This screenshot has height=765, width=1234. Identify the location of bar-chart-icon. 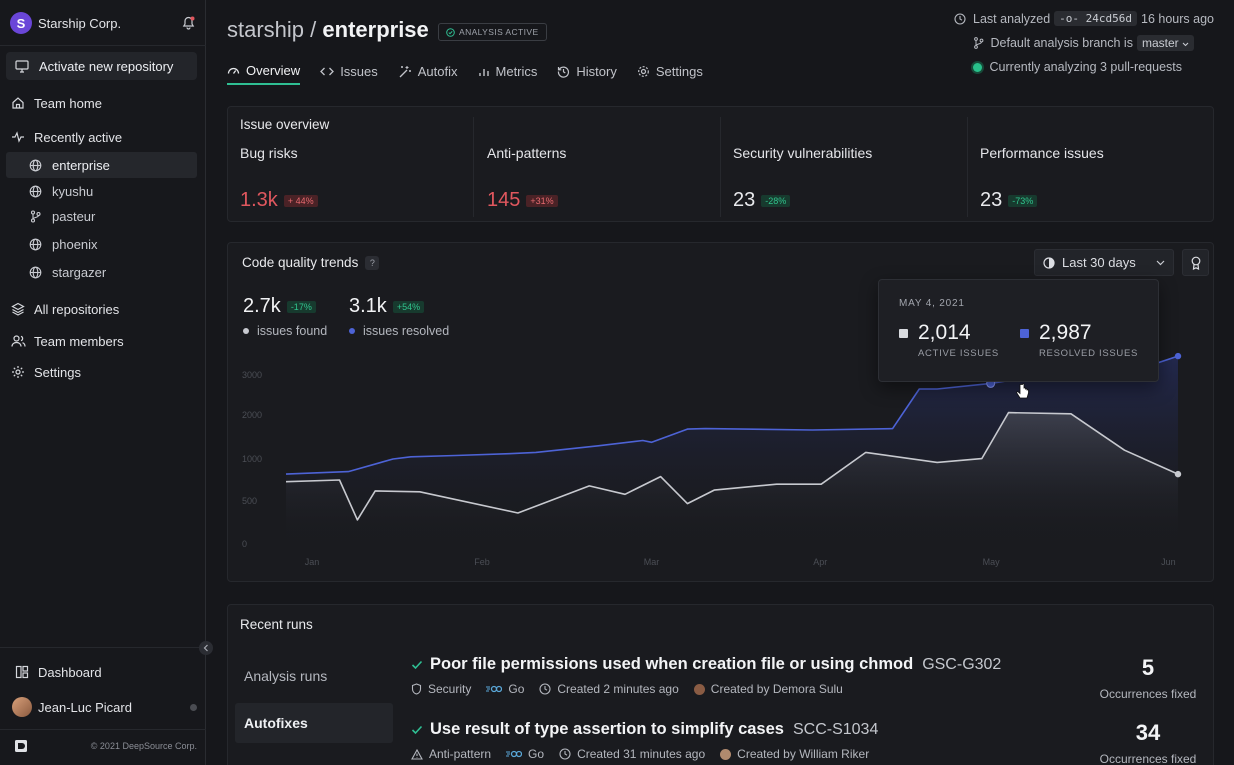
(484, 71).